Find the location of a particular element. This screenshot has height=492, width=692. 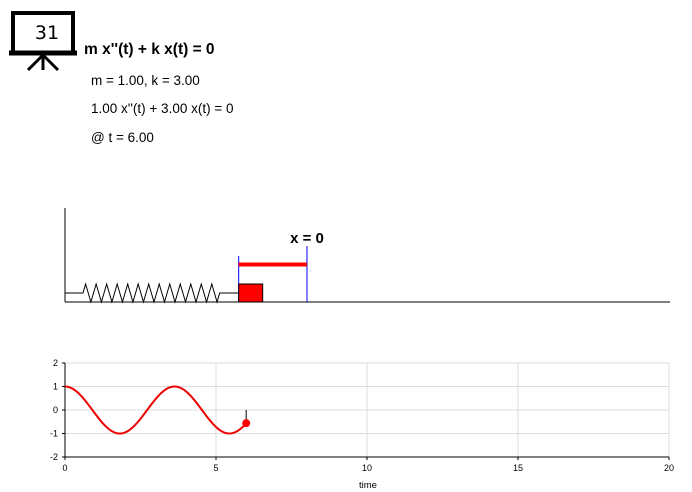

x-tick-label: 5 is located at coordinates (215, 468).